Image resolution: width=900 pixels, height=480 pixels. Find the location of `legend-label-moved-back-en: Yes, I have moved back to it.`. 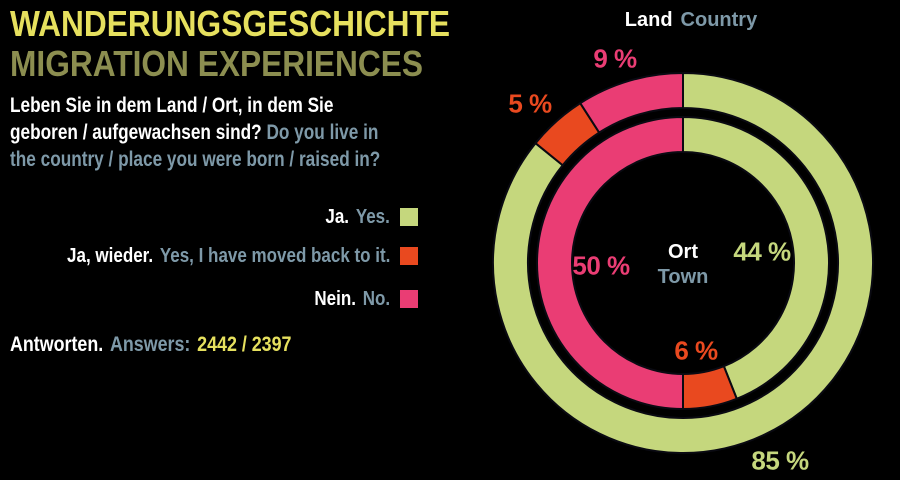

legend-label-moved-back-en: Yes, I have moved back to it. is located at coordinates (274, 255).